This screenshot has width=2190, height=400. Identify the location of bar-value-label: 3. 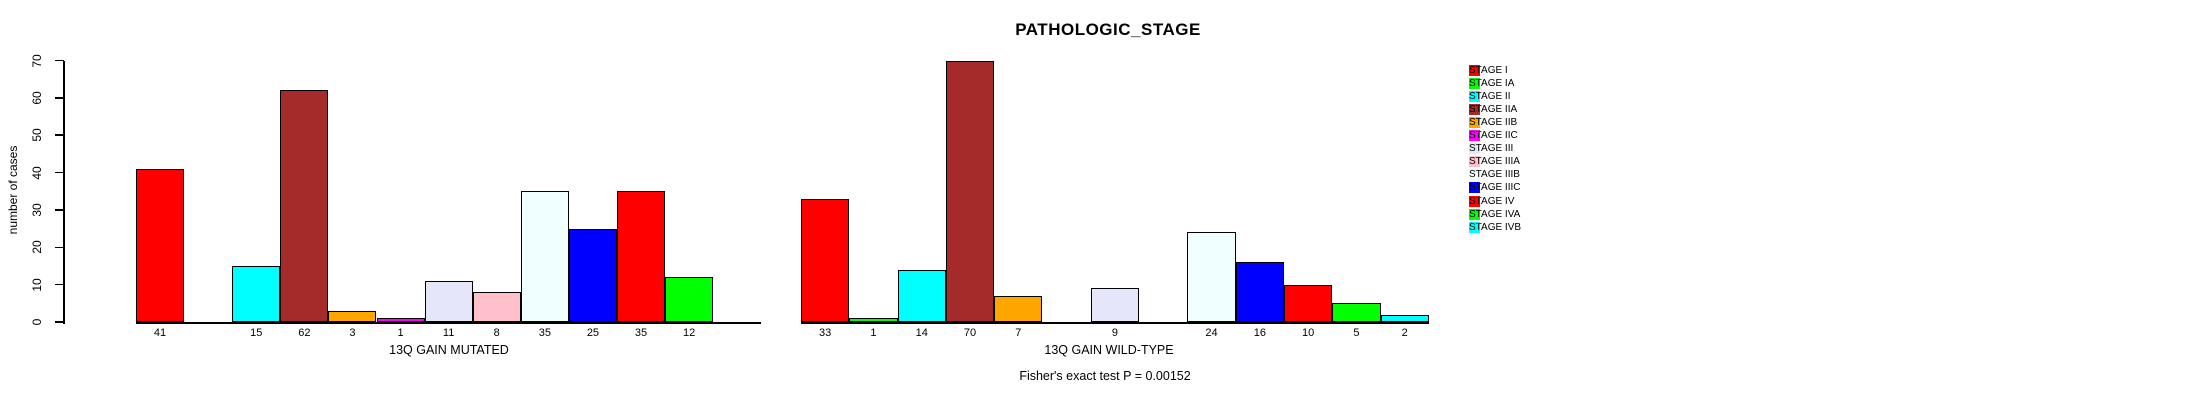
(352, 333).